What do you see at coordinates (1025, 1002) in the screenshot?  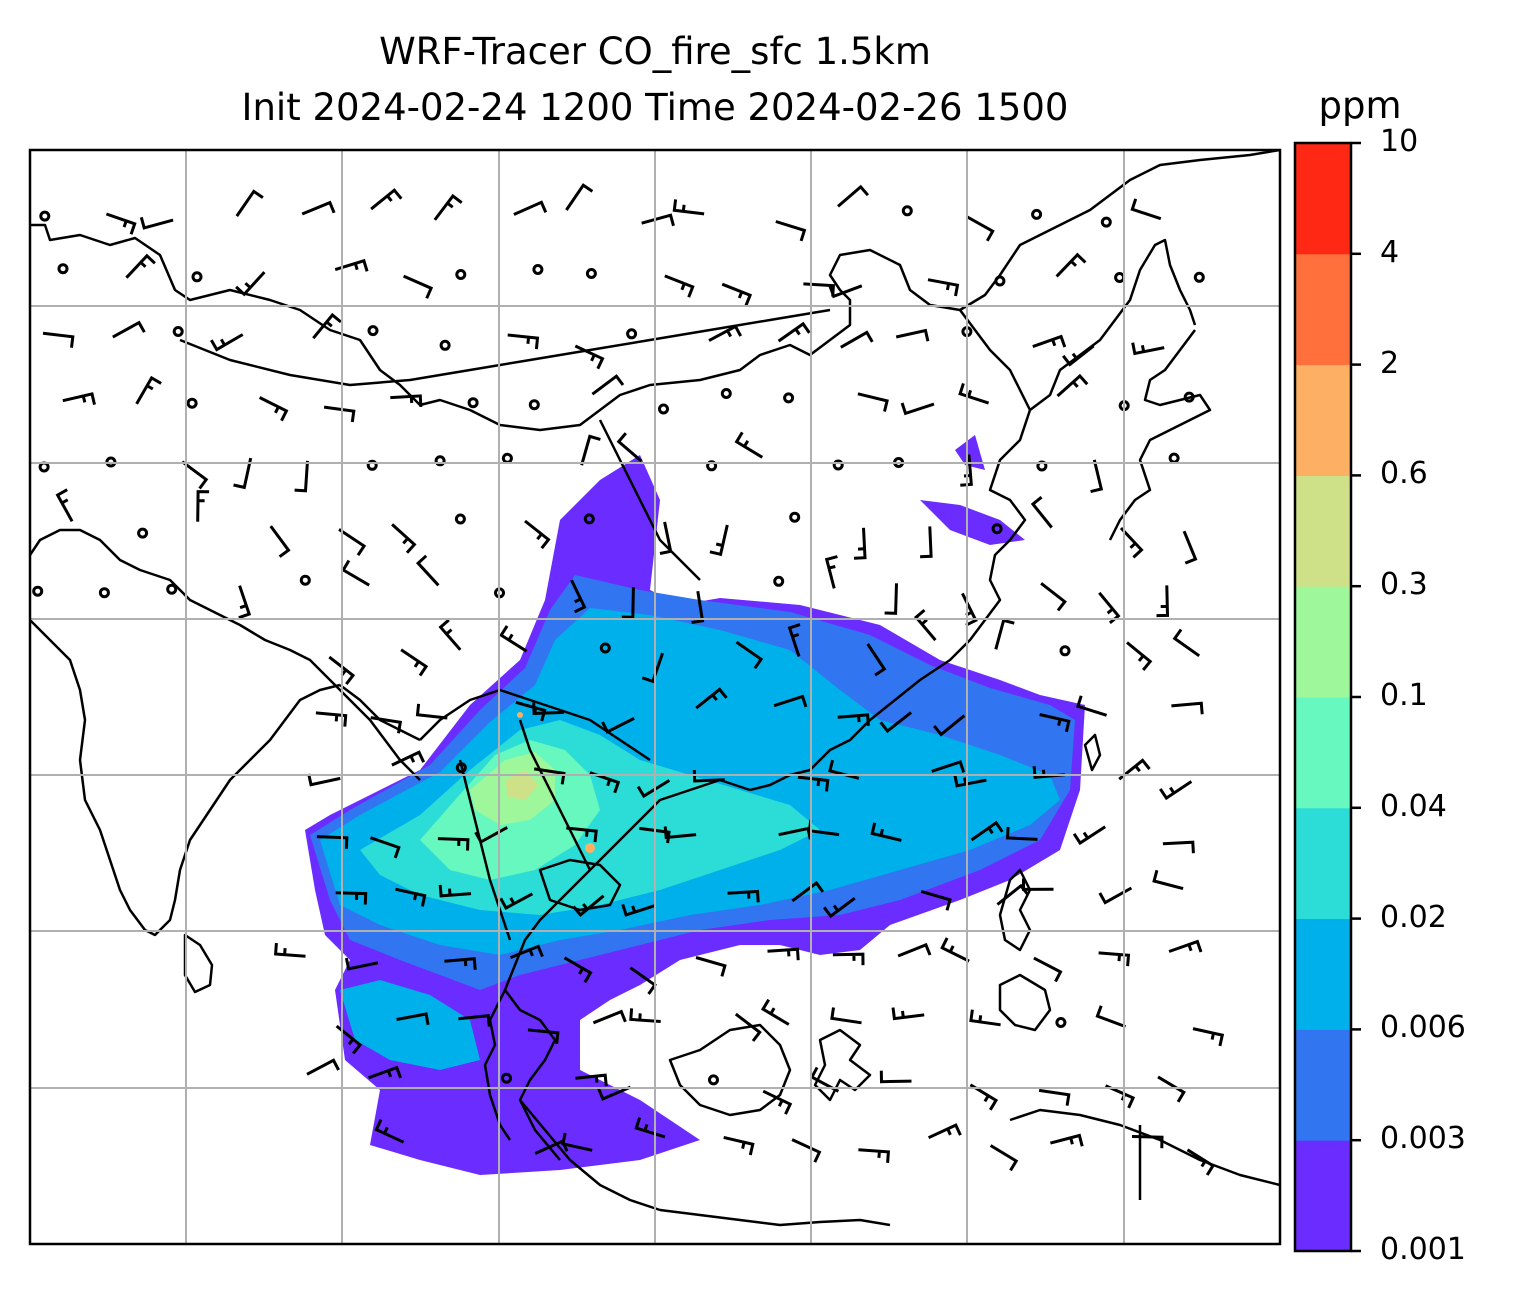 I see `coast-philippines-south` at bounding box center [1025, 1002].